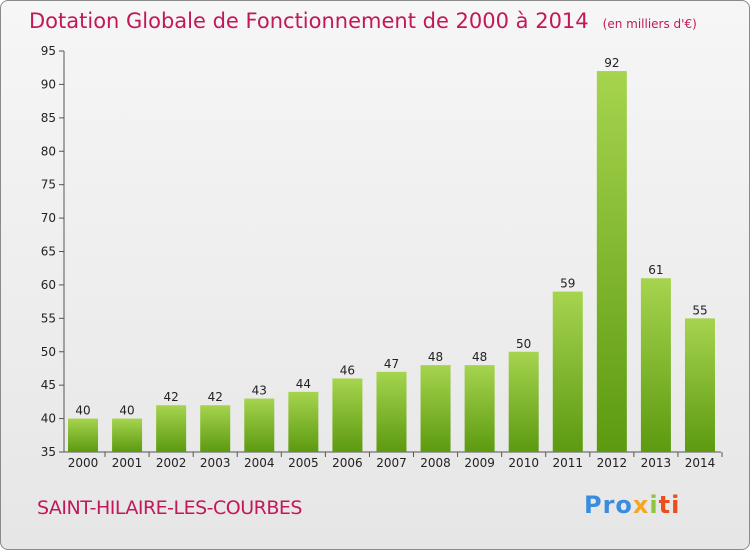  I want to click on y-tick-label: 80, so click(48, 151).